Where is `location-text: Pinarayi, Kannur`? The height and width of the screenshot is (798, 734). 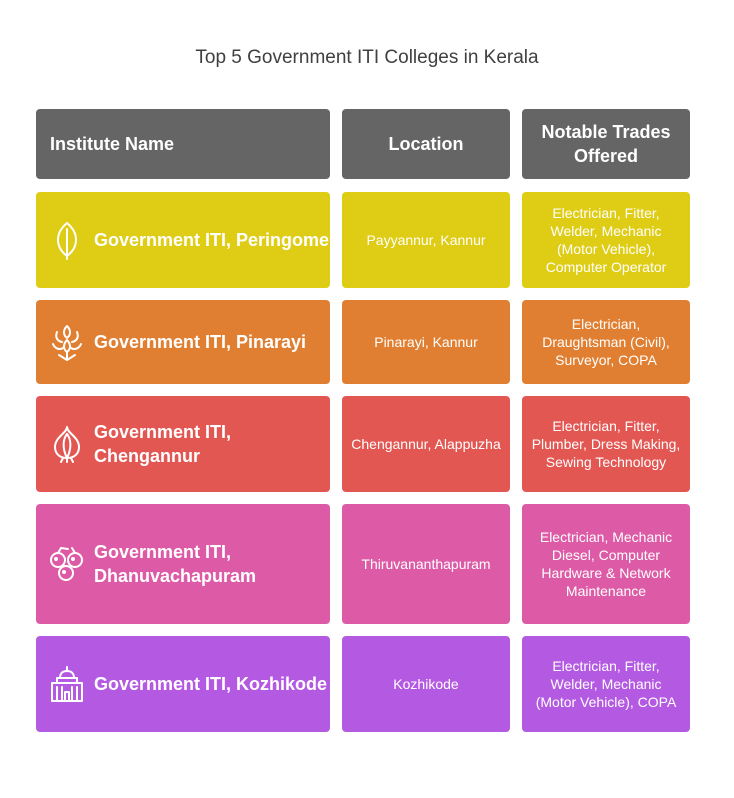
location-text: Pinarayi, Kannur is located at coordinates (426, 342).